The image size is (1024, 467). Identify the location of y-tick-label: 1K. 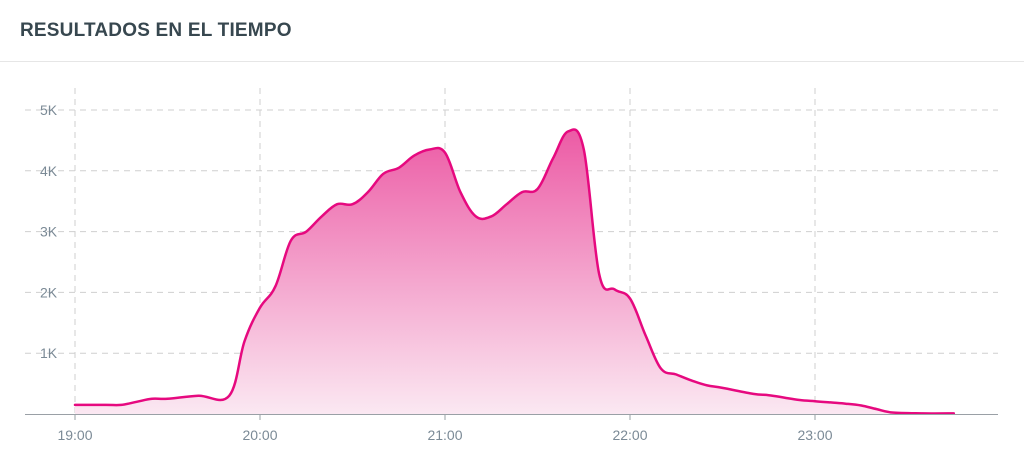
(49, 353).